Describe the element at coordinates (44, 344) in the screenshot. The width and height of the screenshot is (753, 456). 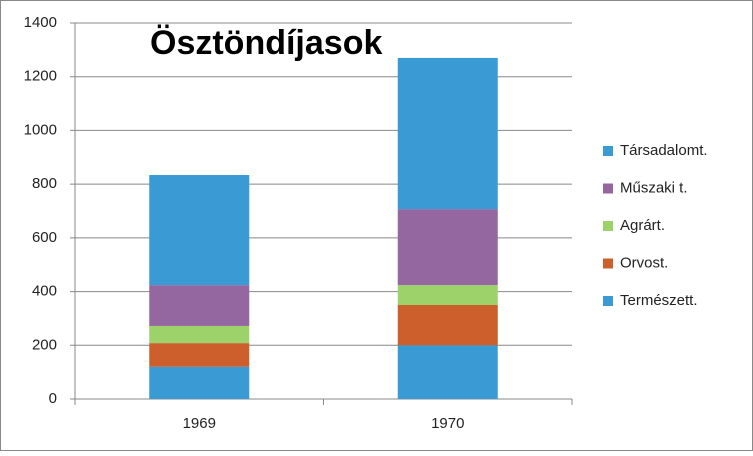
I see `y-tick-label: 200` at that location.